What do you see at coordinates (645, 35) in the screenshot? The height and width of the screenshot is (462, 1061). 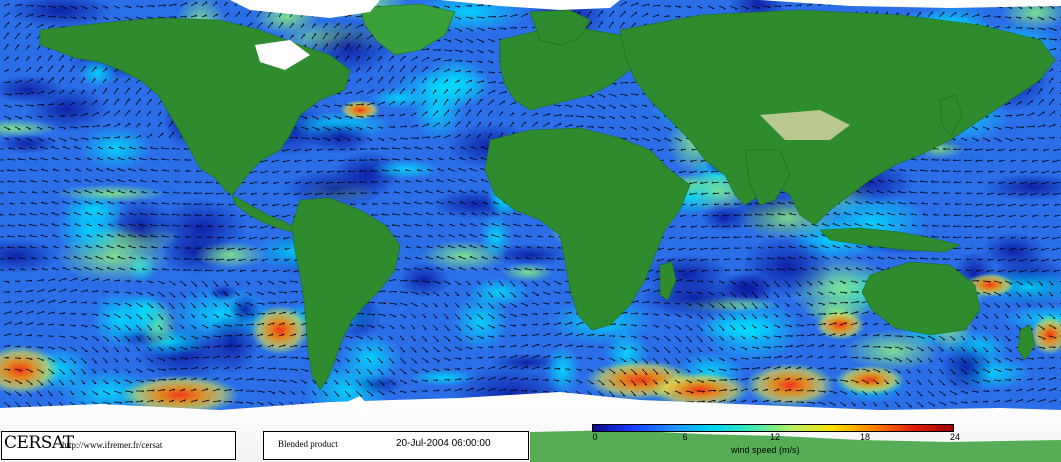 I see `arctic-ice` at bounding box center [645, 35].